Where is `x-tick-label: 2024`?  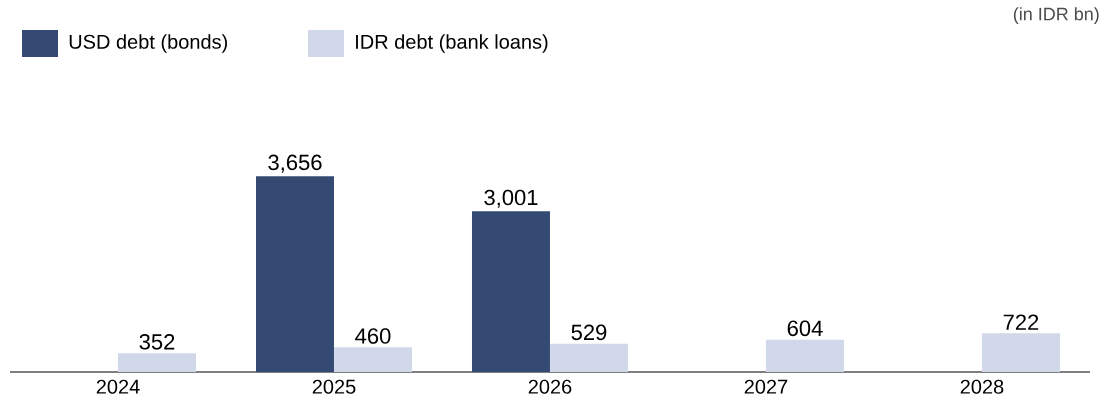 x-tick-label: 2024 is located at coordinates (118, 386).